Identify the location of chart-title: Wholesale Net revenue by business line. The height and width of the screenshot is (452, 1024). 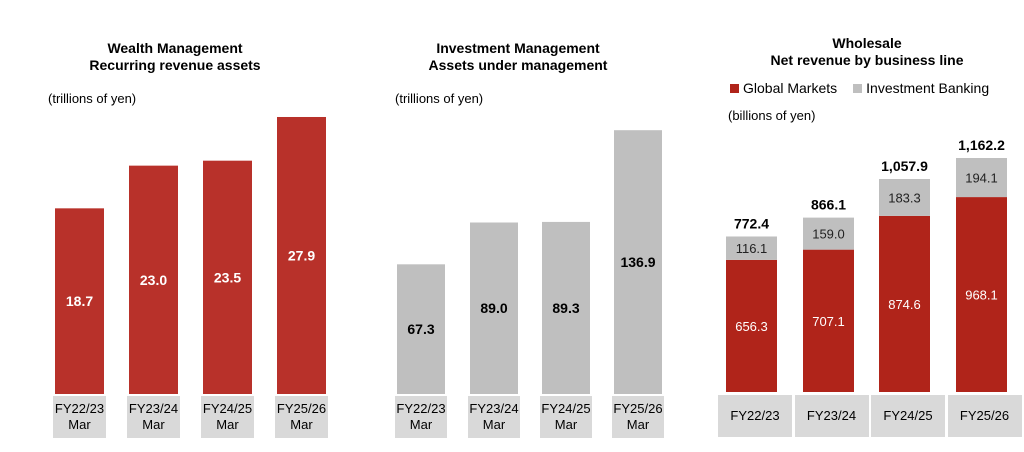
(867, 52).